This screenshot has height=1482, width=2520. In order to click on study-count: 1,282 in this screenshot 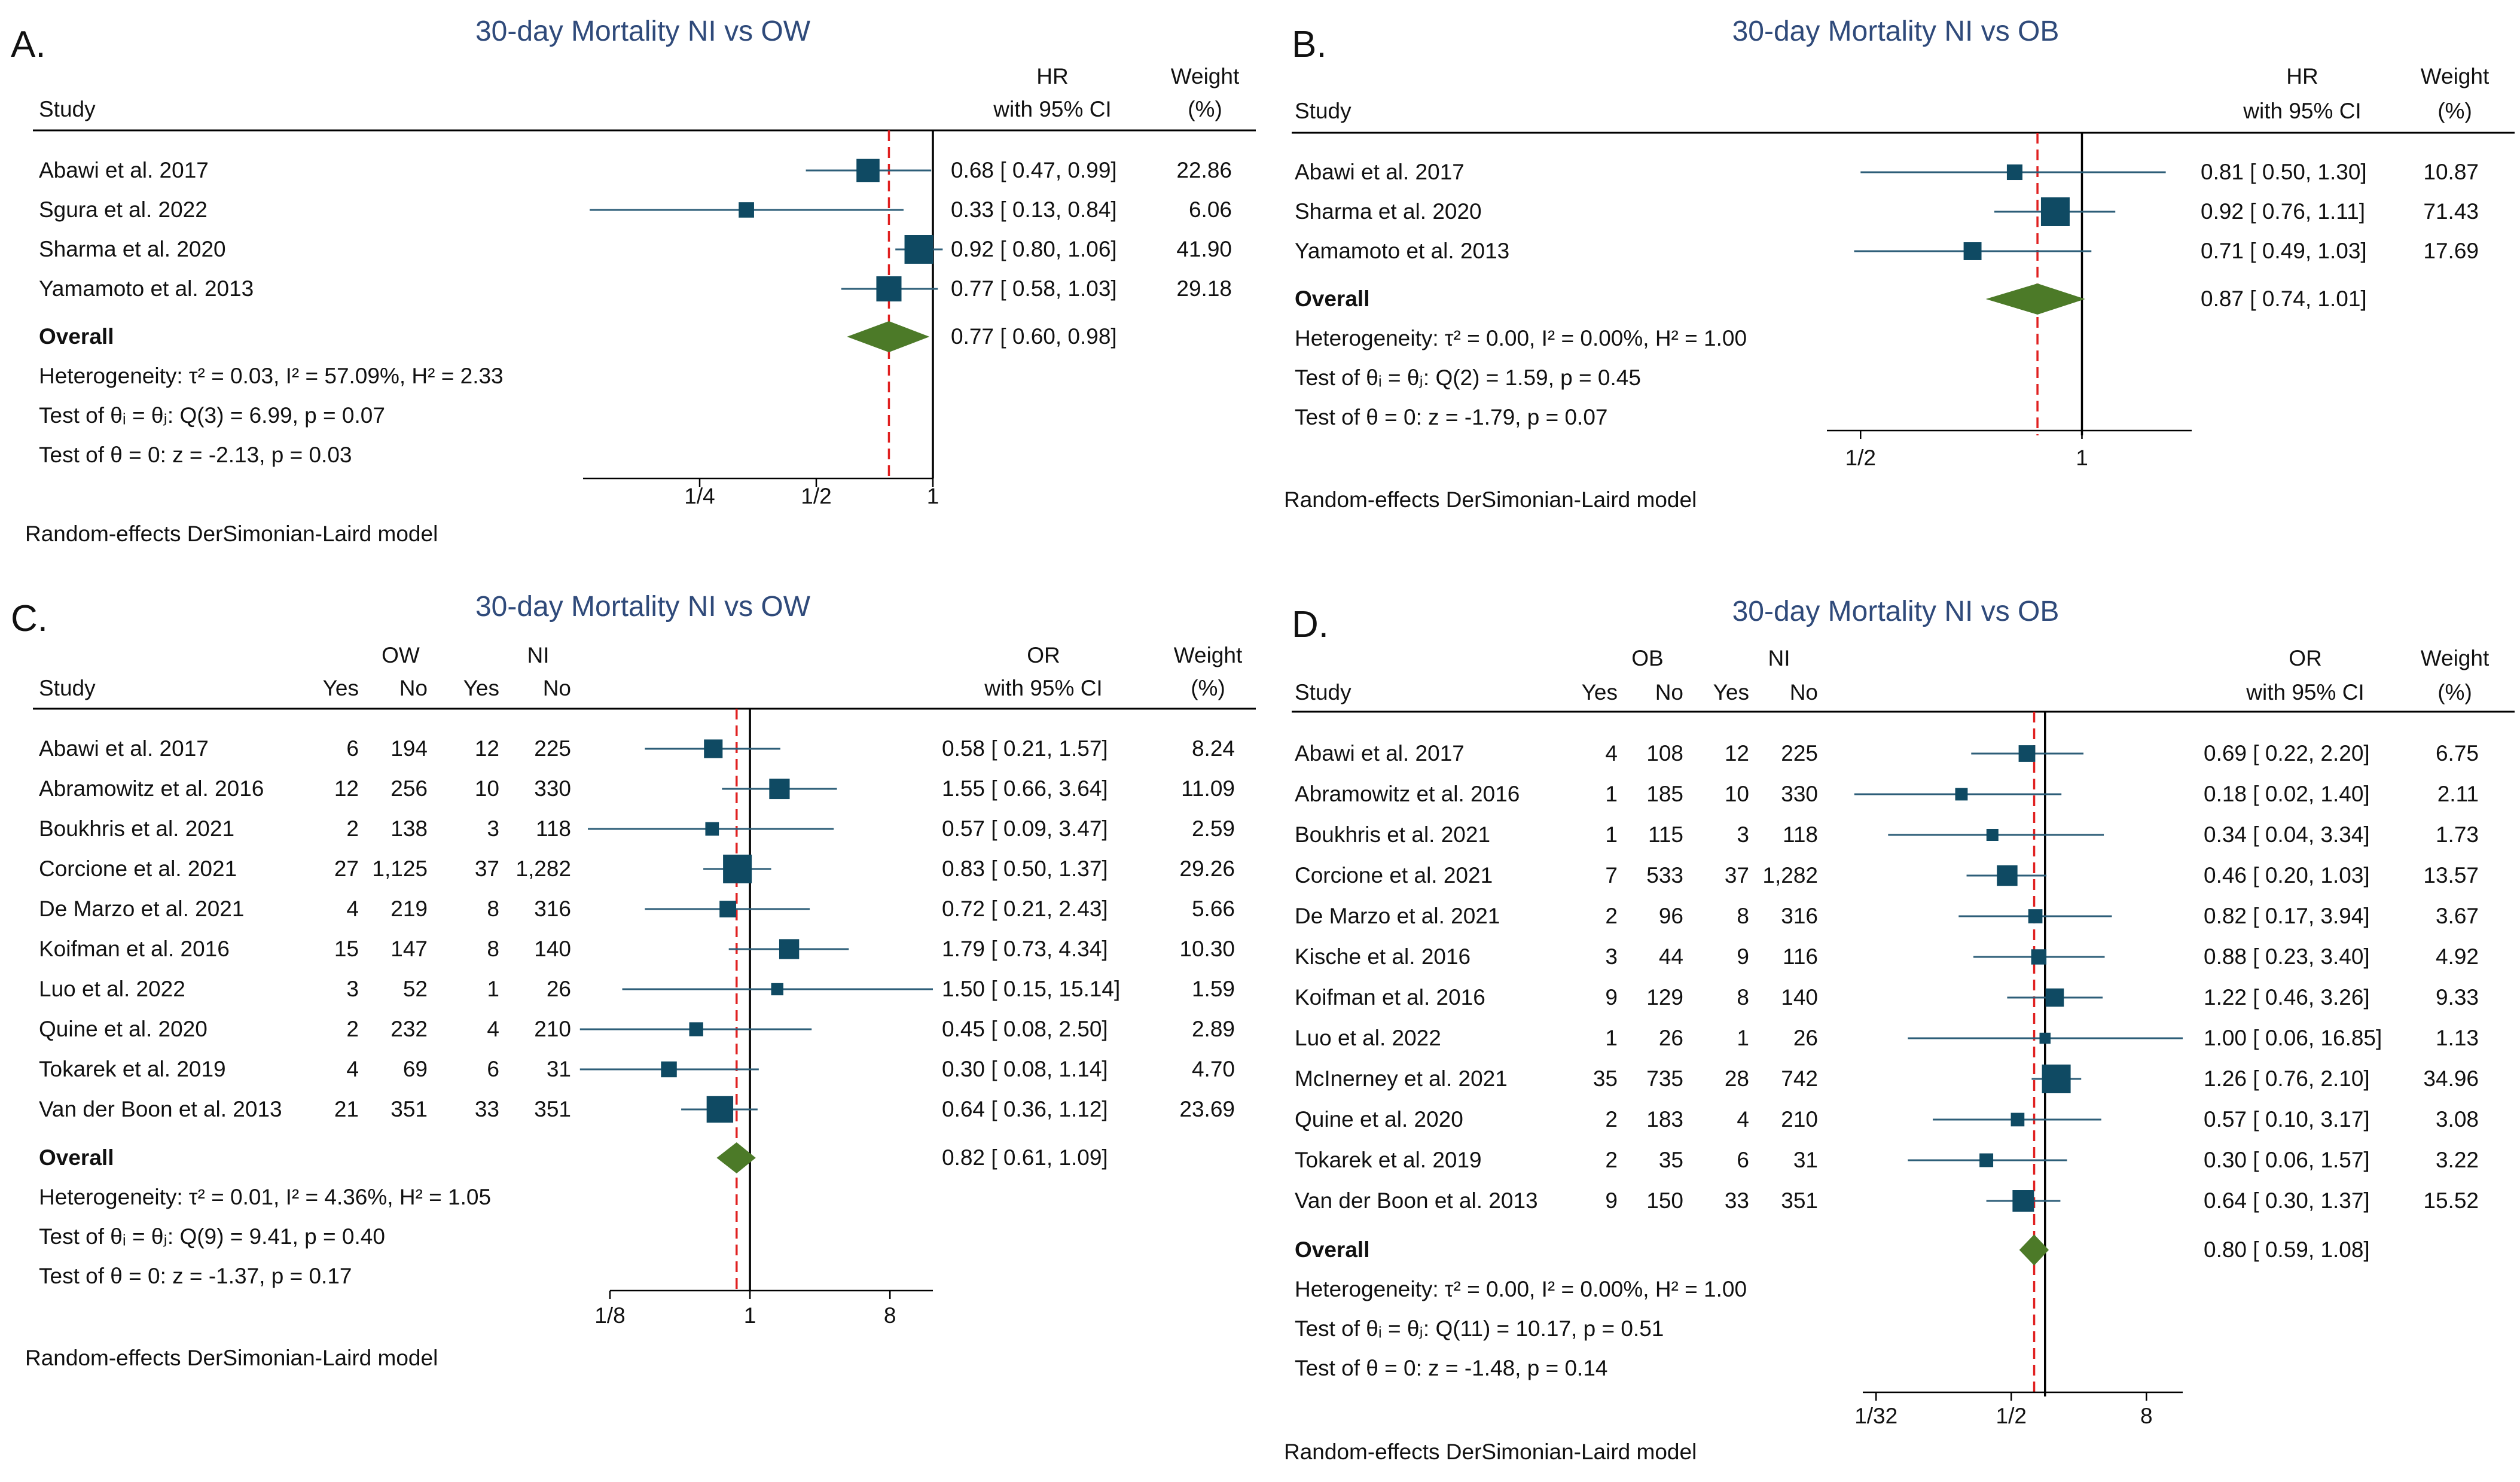, I will do `click(1790, 875)`.